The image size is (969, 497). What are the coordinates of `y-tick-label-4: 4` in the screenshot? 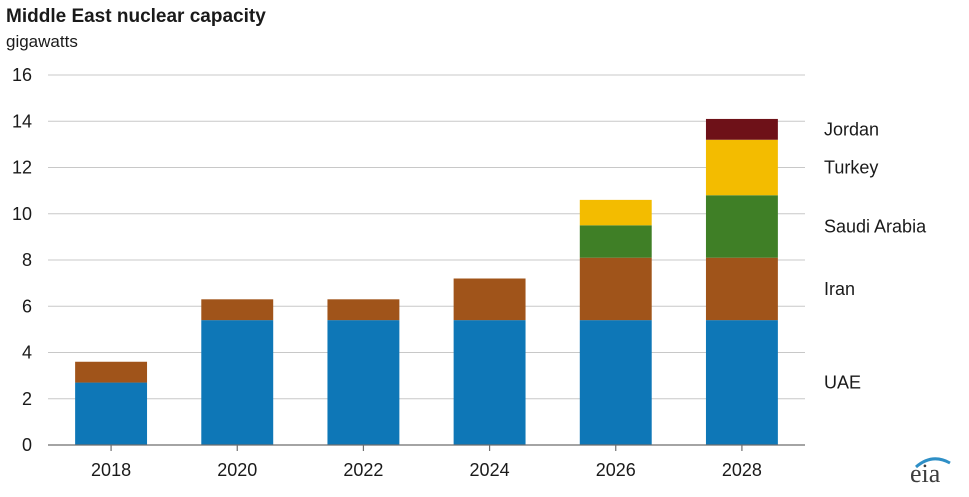 It's located at (27, 353).